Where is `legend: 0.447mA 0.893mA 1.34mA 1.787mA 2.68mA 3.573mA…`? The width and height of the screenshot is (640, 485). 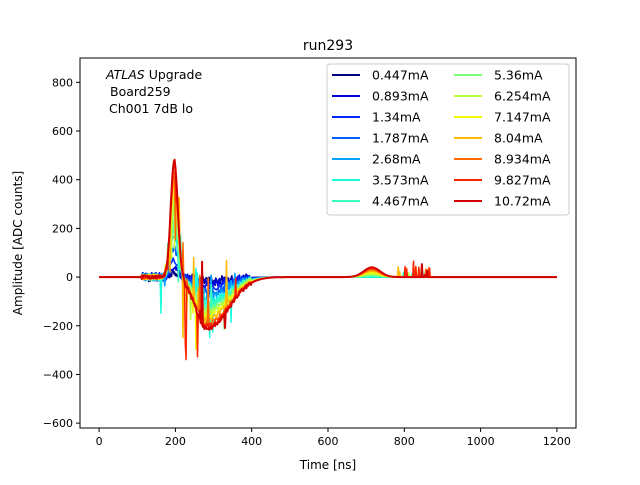
legend: 0.447mA 0.893mA 1.34mA 1.787mA 2.68mA 3.573mA… is located at coordinates (448, 139).